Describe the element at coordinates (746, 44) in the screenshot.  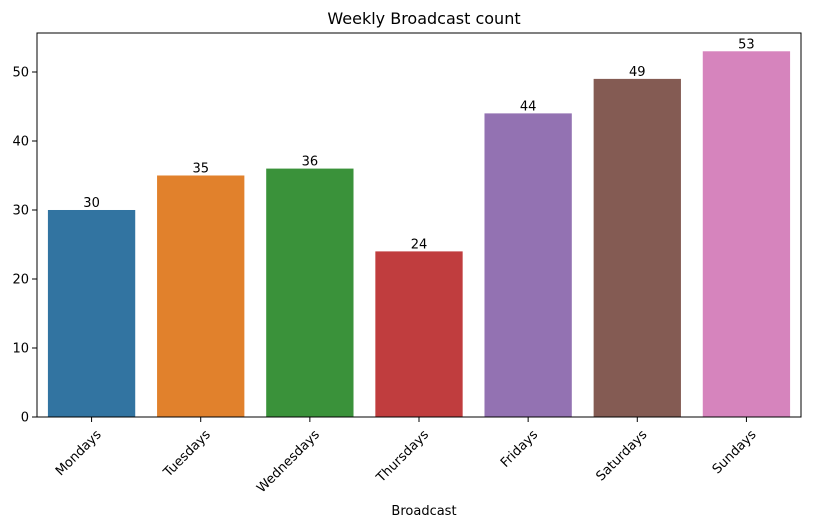
I see `data-label-sundays: 53` at that location.